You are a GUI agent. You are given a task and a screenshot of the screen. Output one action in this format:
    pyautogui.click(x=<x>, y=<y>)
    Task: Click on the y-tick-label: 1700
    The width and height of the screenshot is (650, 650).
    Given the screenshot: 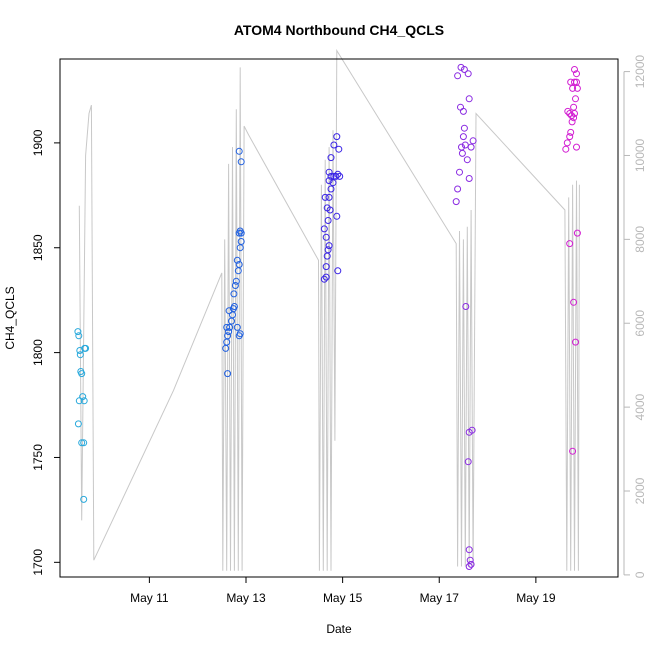 What is the action you would take?
    pyautogui.click(x=38, y=562)
    